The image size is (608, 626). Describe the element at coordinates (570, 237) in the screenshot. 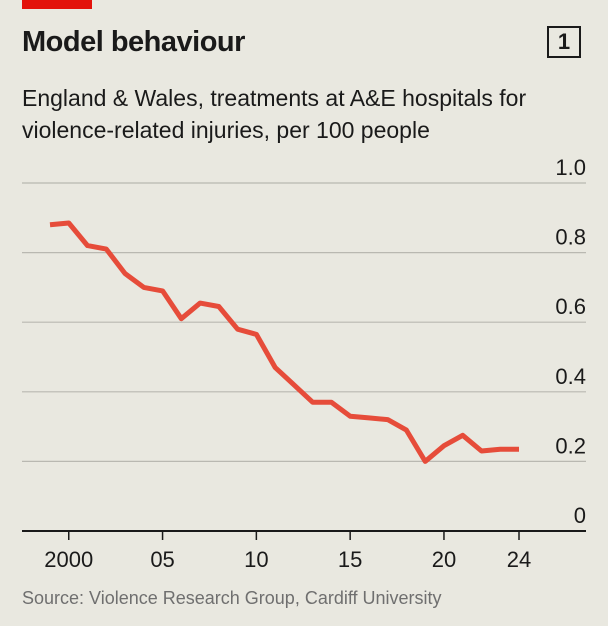

I see `y-tick-label: 0.8` at that location.